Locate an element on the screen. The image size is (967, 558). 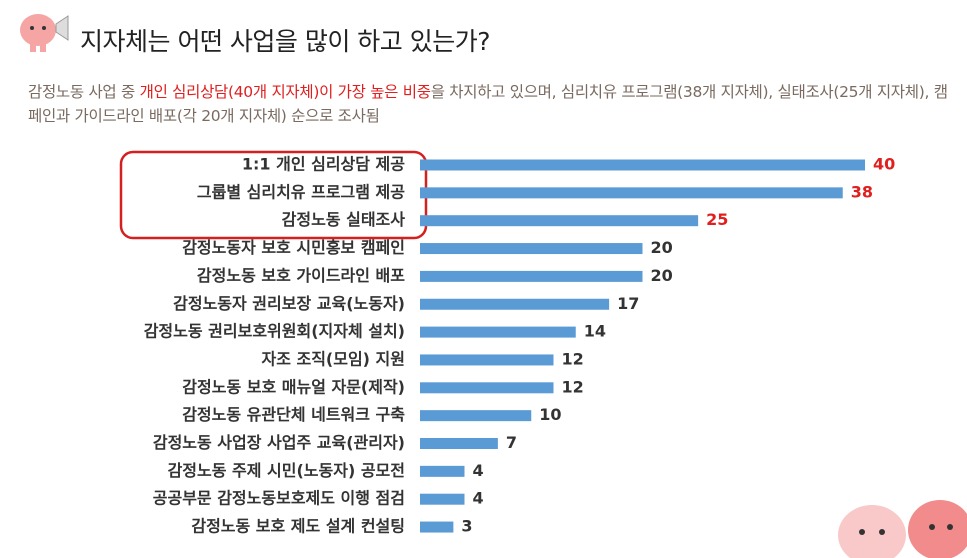
category-label: 감정노동 권리보호위원회(지자체 설치) is located at coordinates (274, 331).